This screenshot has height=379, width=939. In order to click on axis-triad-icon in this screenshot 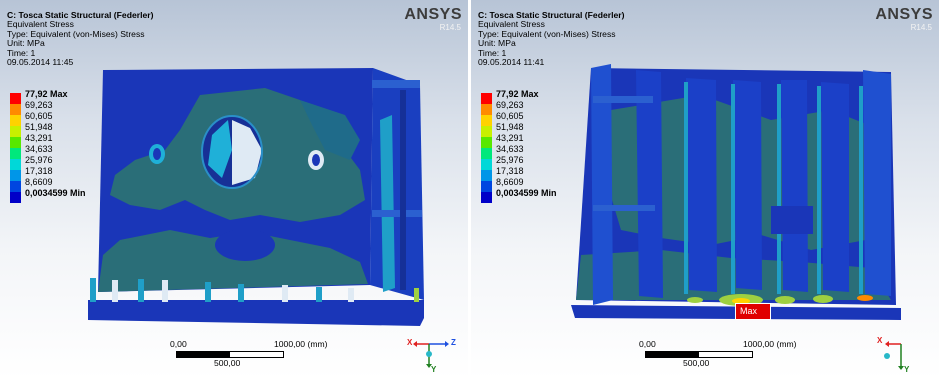, I will do `click(431, 354)`.